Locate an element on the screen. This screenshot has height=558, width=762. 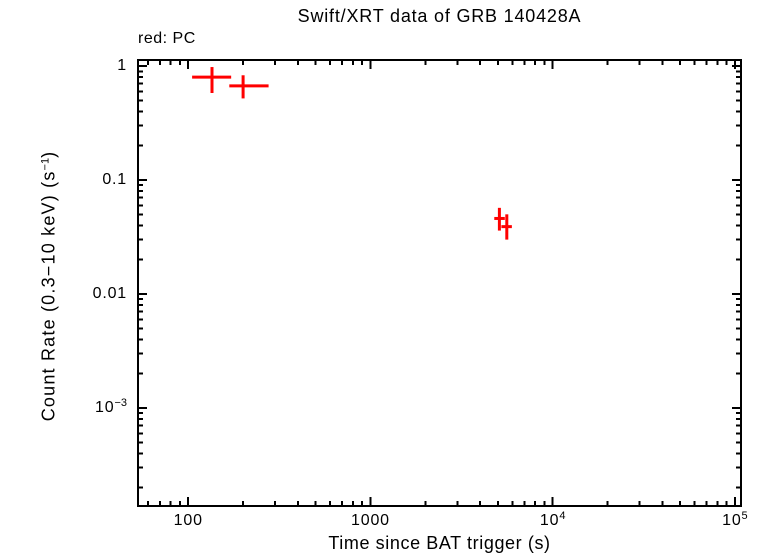
x-axis-label: Time since BAT trigger (s) is located at coordinates (439, 543).